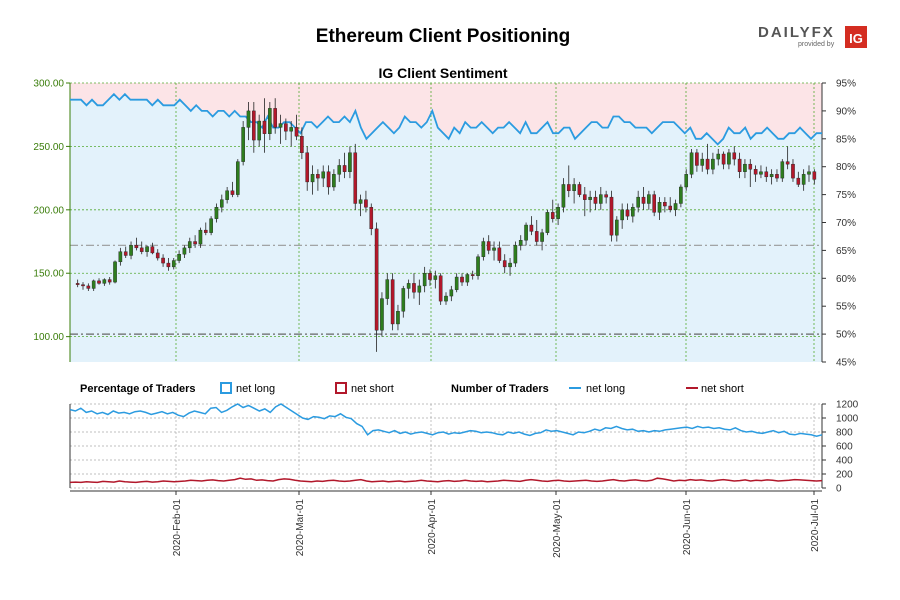  I want to click on count-tick-label: 200, so click(844, 475).